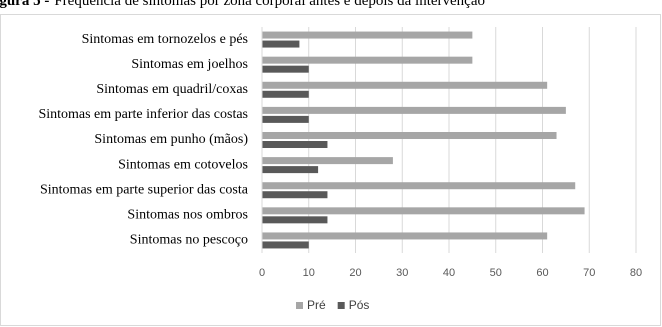 The width and height of the screenshot is (662, 327). Describe the element at coordinates (449, 273) in the screenshot. I see `x-tick-label: 40` at that location.